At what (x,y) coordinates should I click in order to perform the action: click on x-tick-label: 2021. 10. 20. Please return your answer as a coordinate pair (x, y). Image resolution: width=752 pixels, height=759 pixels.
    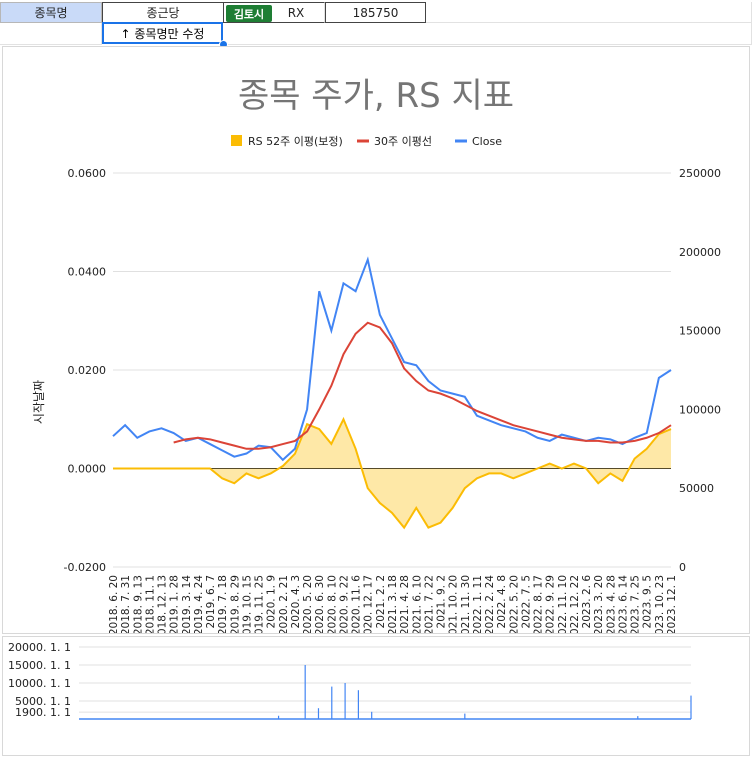
    Looking at the image, I should click on (454, 604).